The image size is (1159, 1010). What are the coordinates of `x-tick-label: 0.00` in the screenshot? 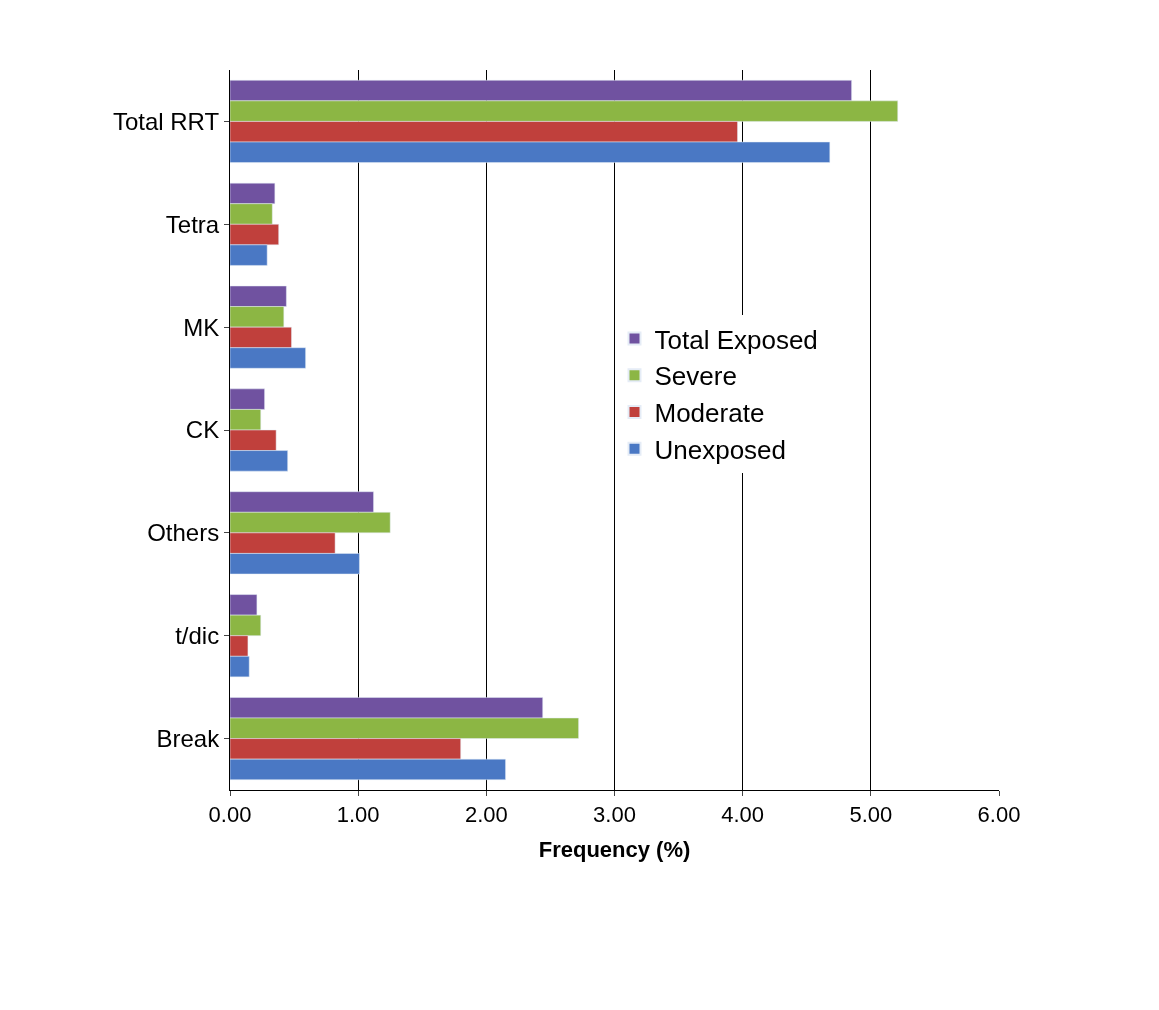 It's located at (230, 815).